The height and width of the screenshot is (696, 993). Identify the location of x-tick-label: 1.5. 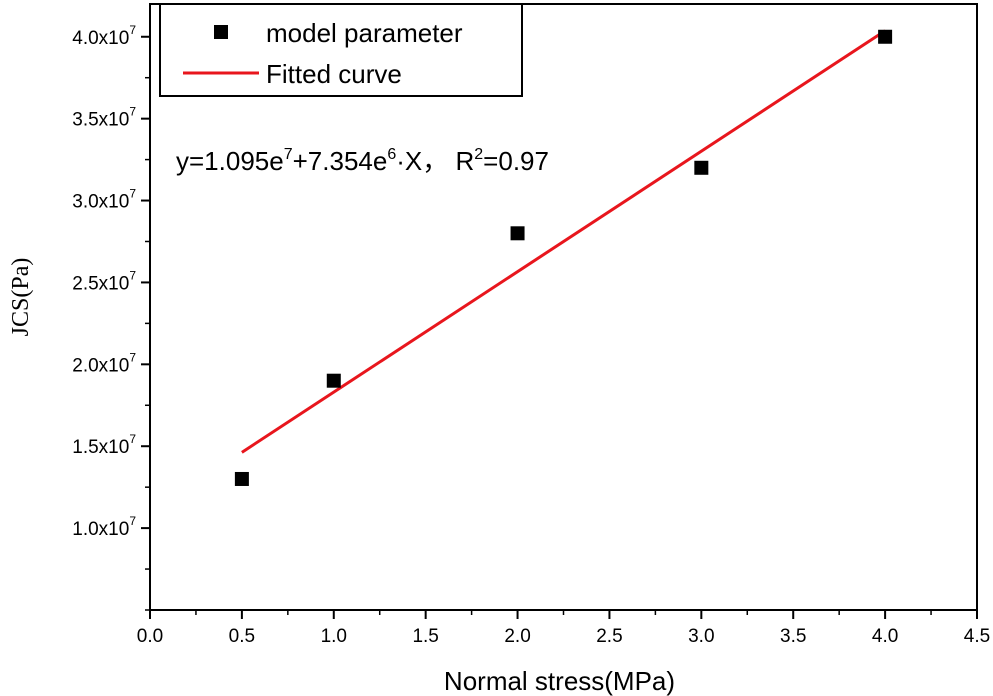
(425, 636).